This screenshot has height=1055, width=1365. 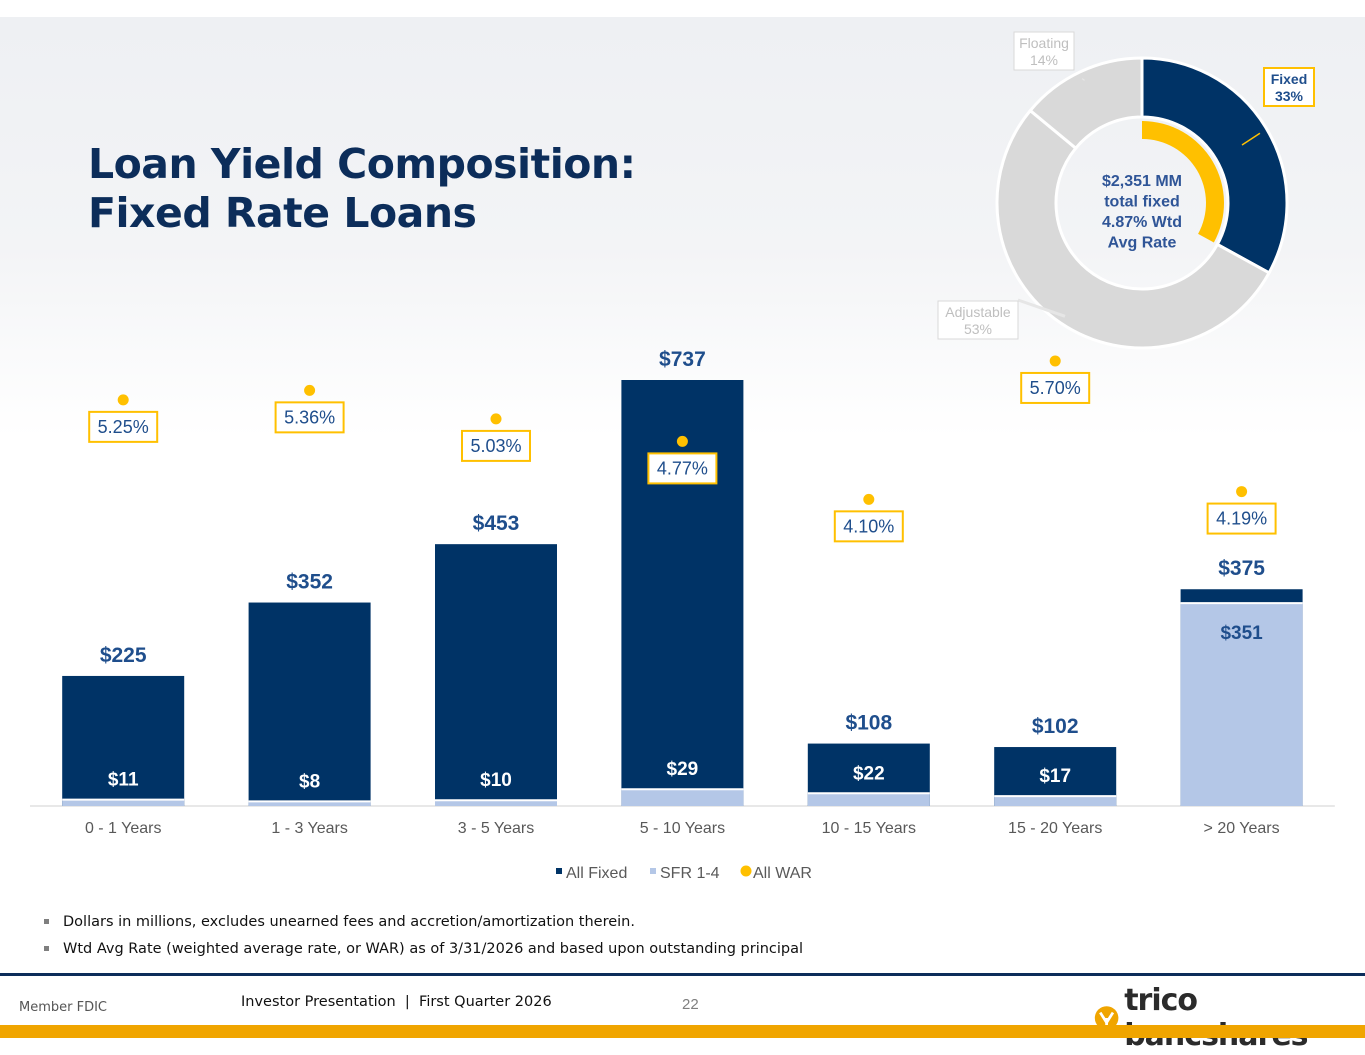 What do you see at coordinates (690, 873) in the screenshot?
I see `legend-label: SFR 1-4` at bounding box center [690, 873].